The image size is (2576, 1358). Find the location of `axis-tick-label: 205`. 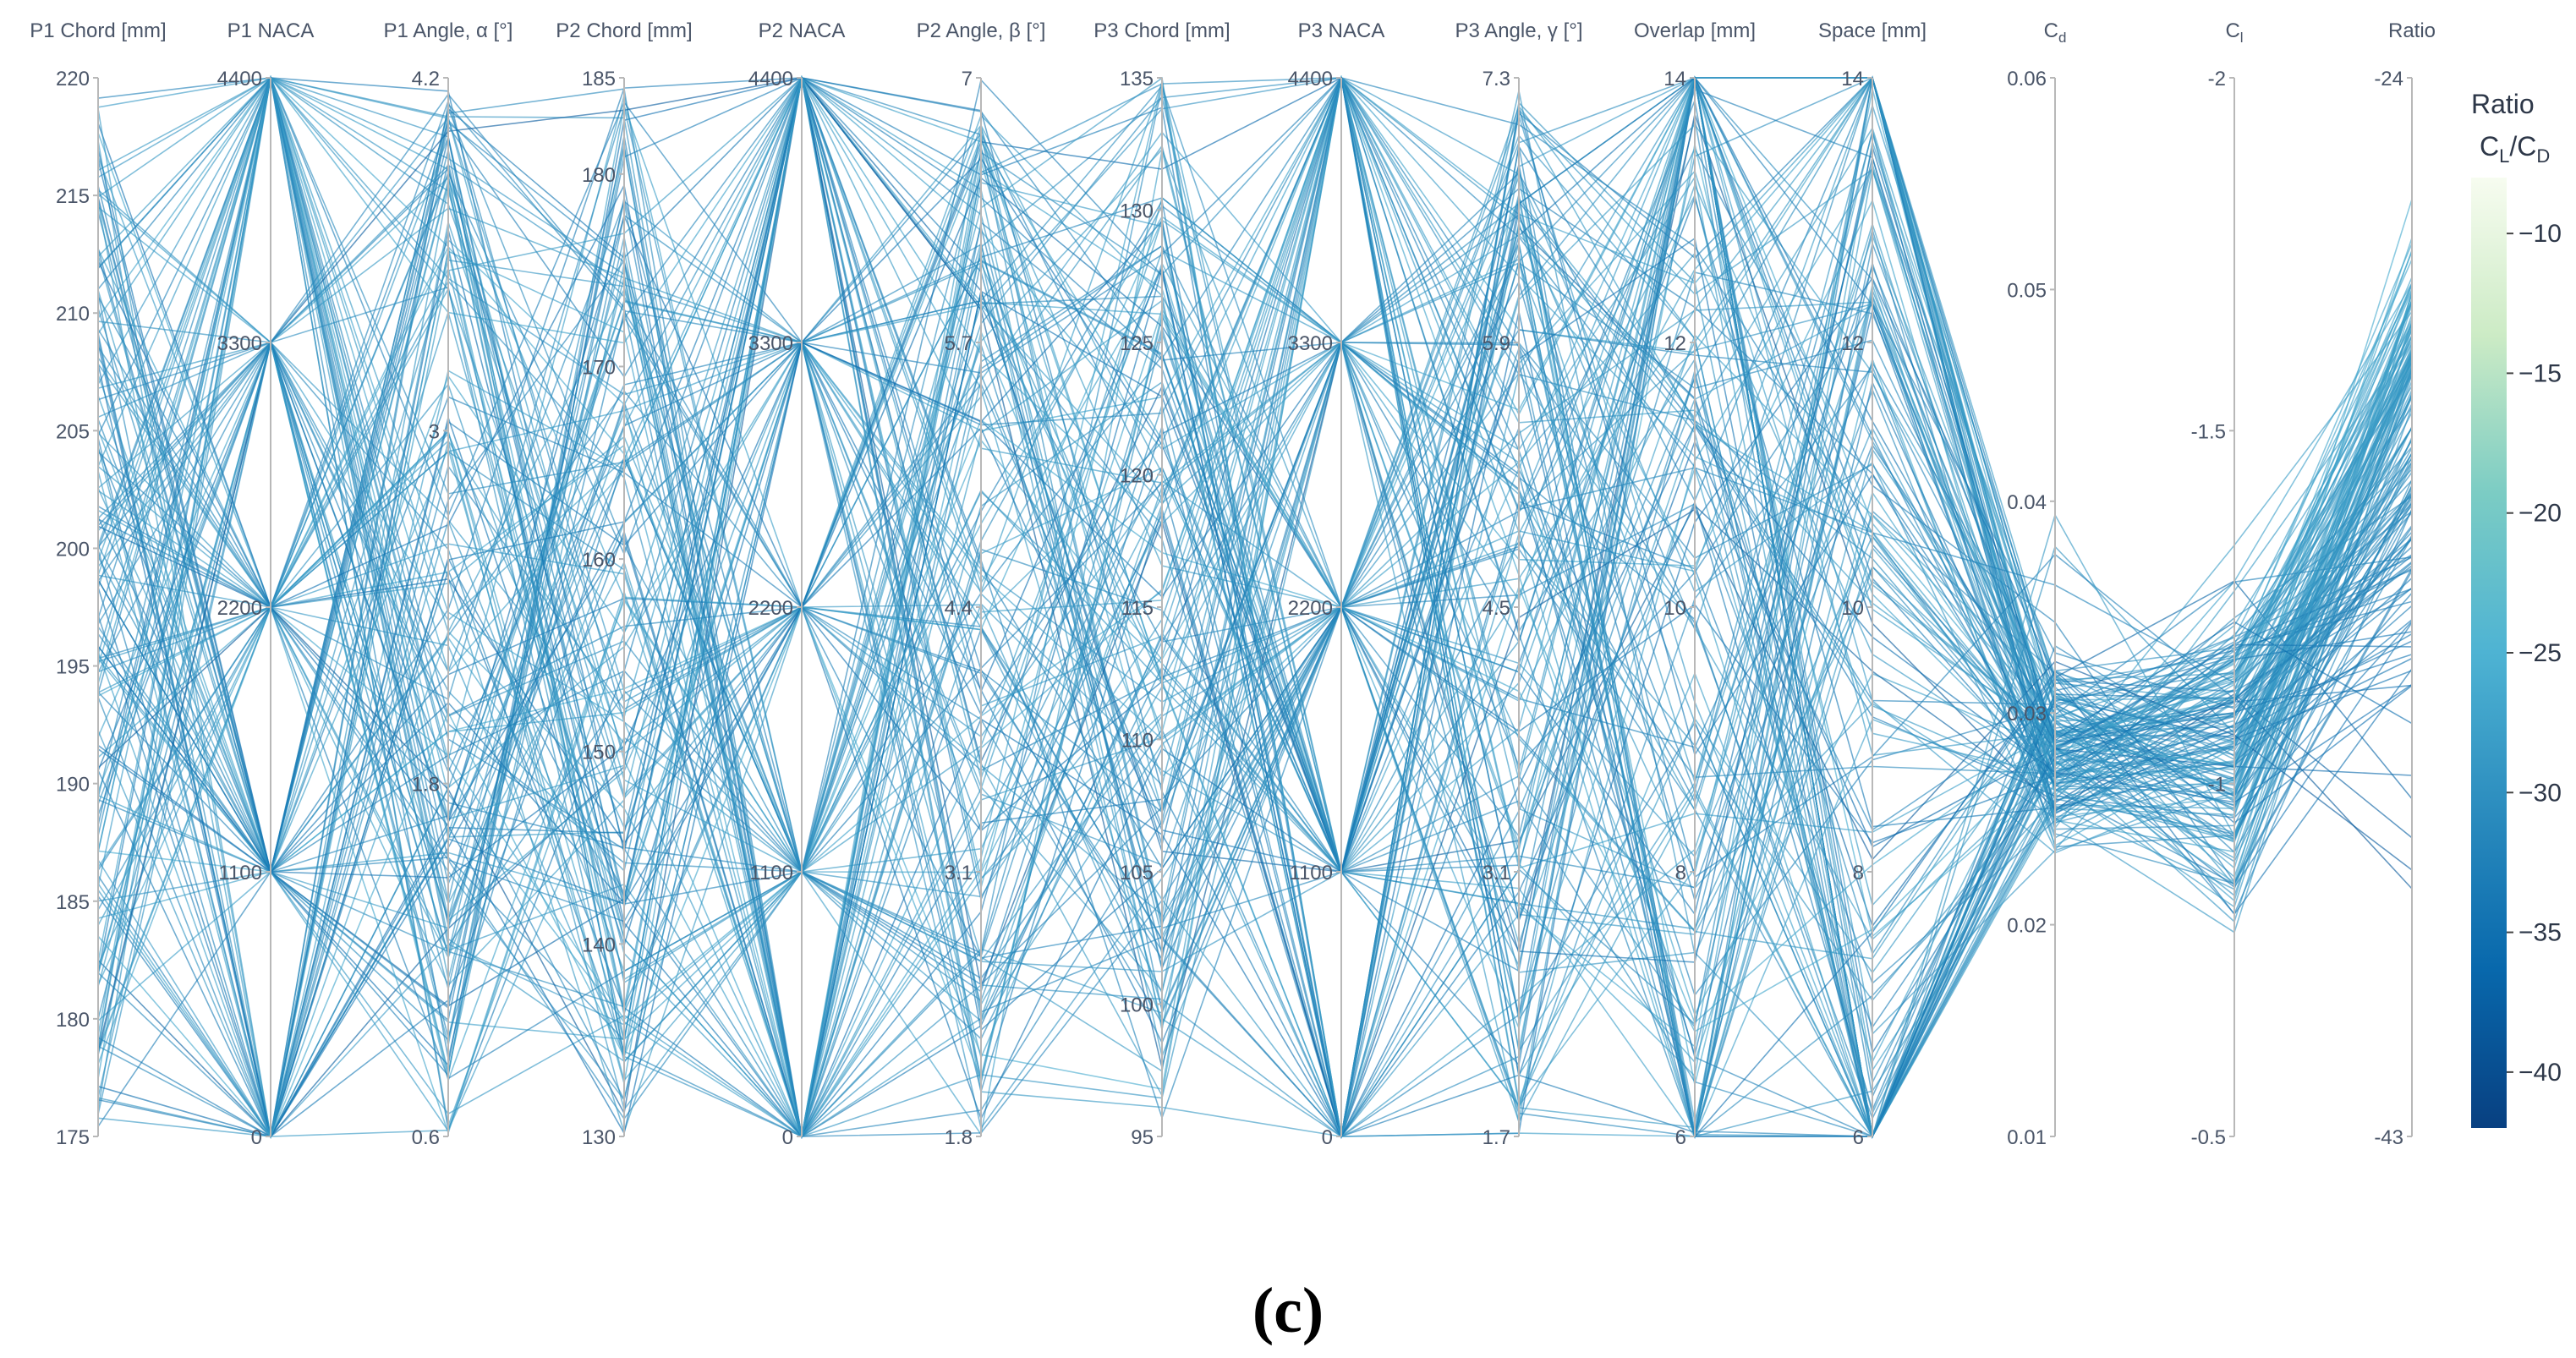

axis-tick-label: 205 is located at coordinates (73, 431).